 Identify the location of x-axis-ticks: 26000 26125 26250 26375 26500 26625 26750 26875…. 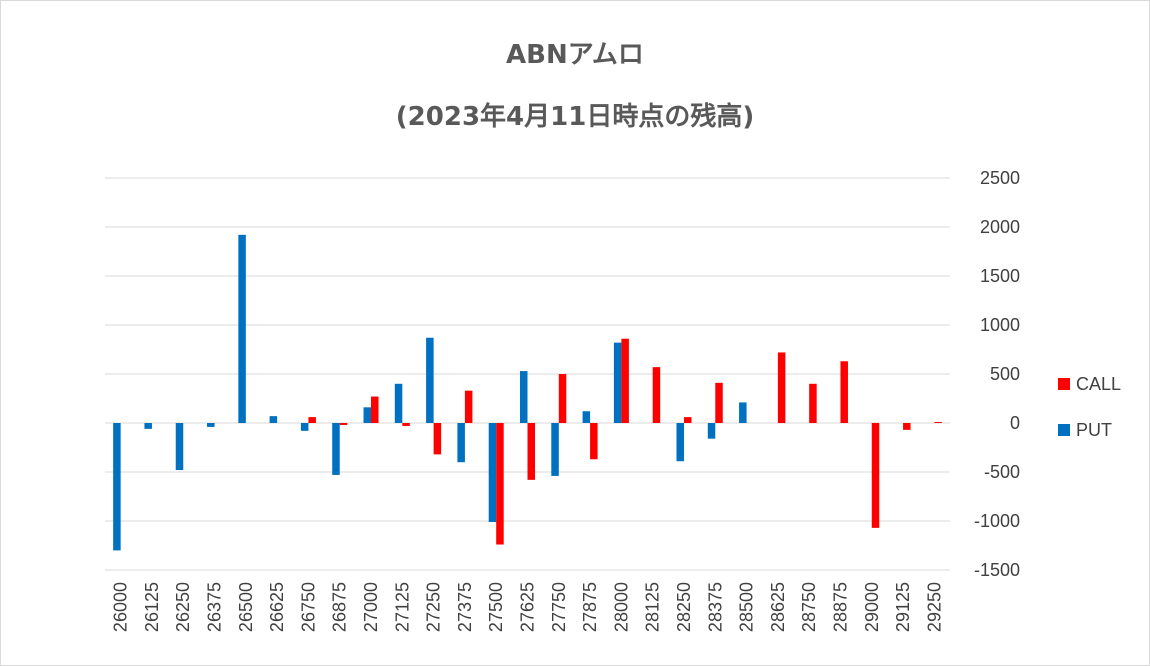
(528, 607).